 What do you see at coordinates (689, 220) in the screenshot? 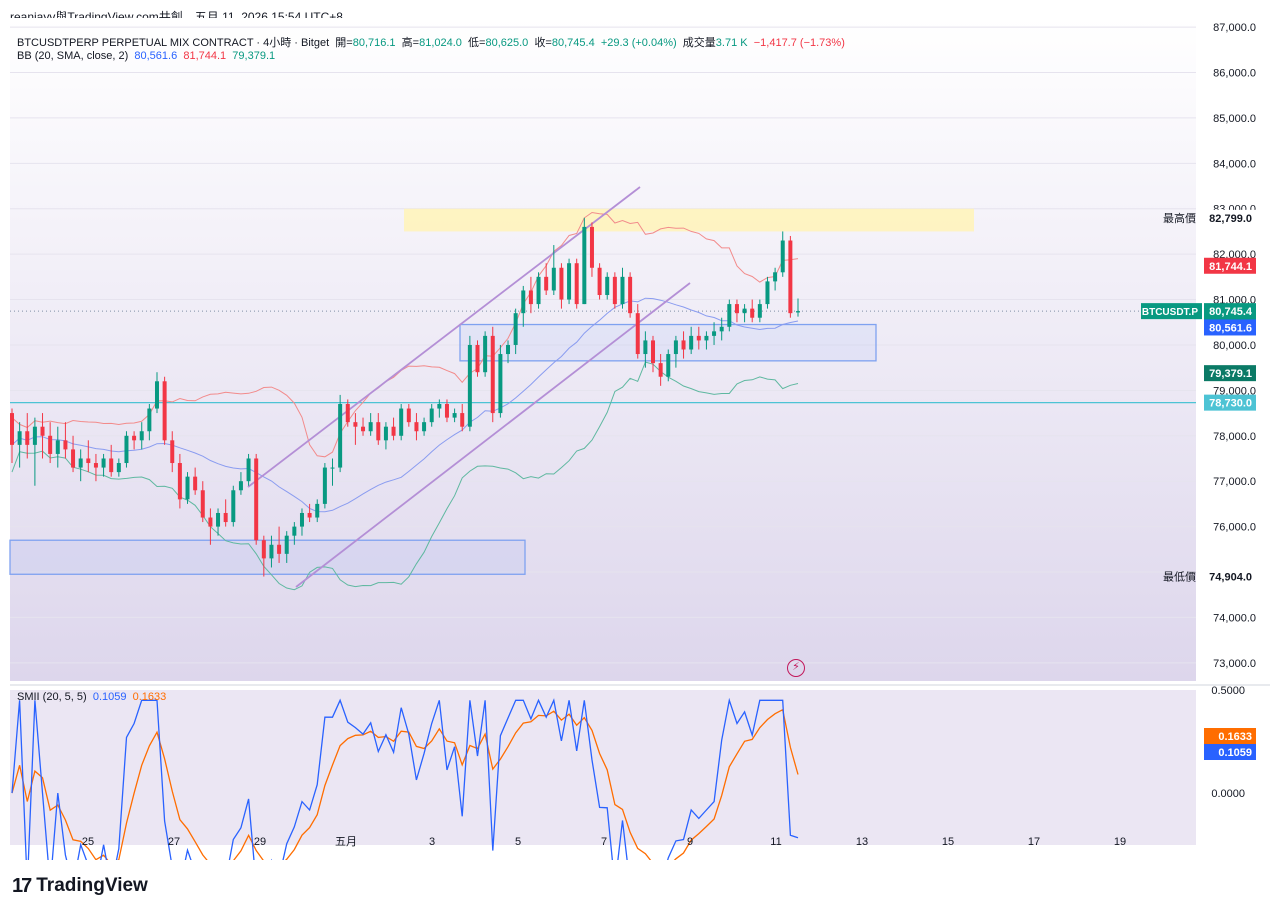
I see `resistance-zone` at bounding box center [689, 220].